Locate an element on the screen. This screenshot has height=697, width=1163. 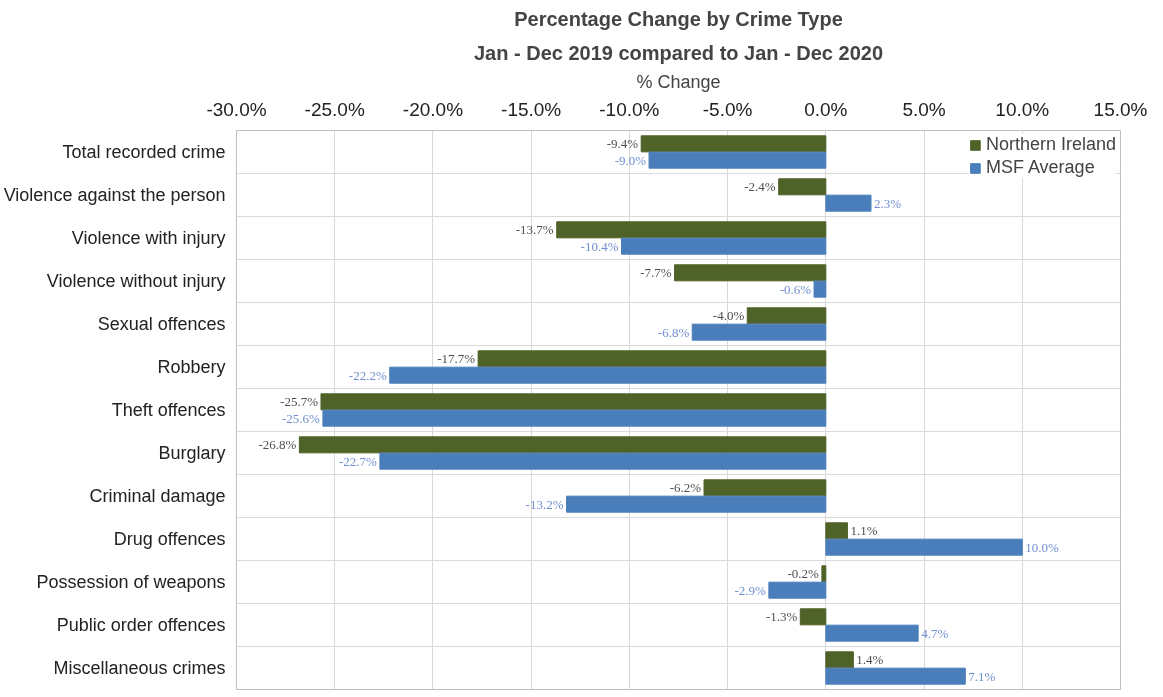
y-tick-label: Robbery is located at coordinates (191, 367).